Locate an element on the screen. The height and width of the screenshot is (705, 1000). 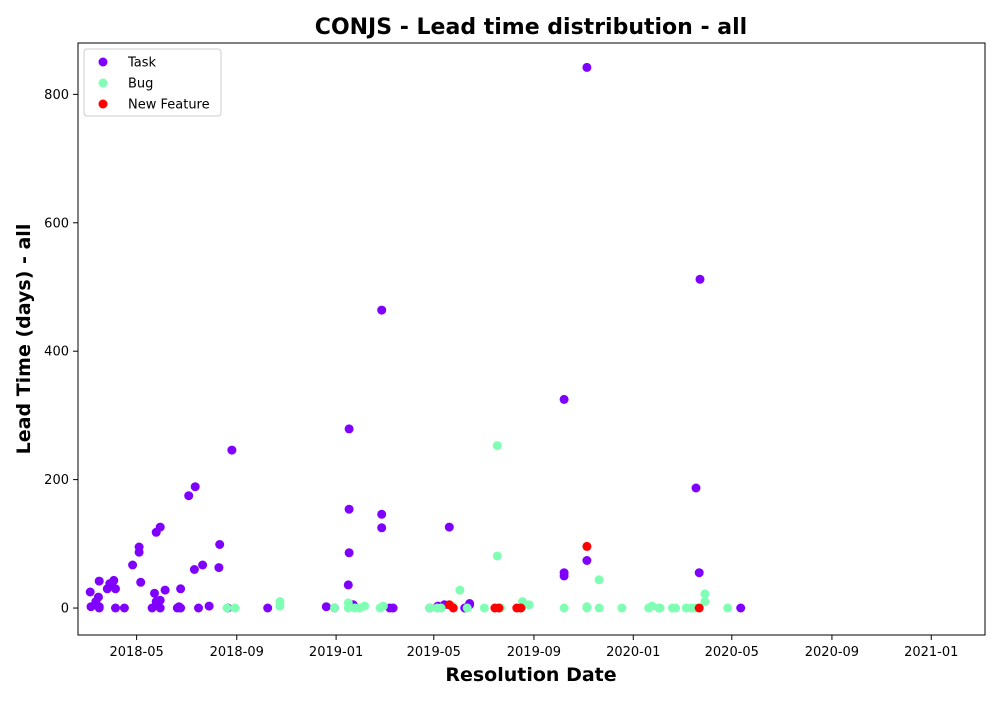
x-tick-label: 2019-05 is located at coordinates (434, 652).